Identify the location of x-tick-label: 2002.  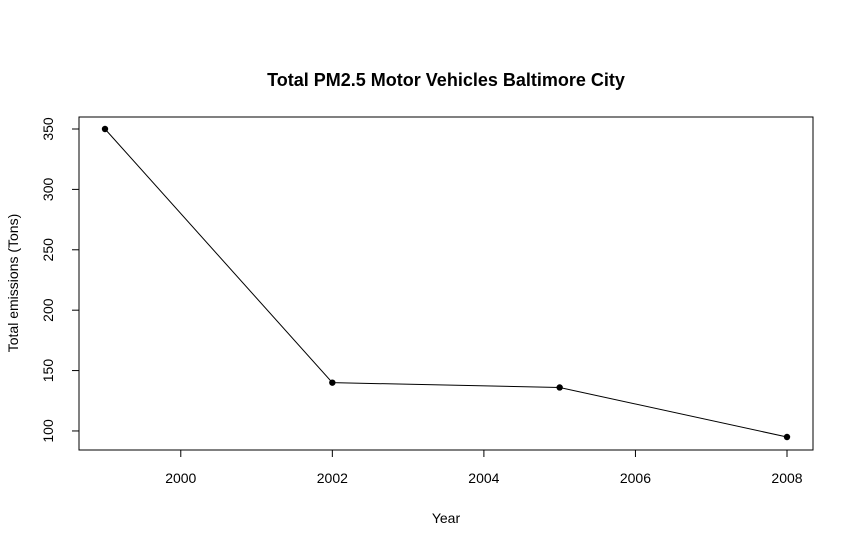
(332, 478).